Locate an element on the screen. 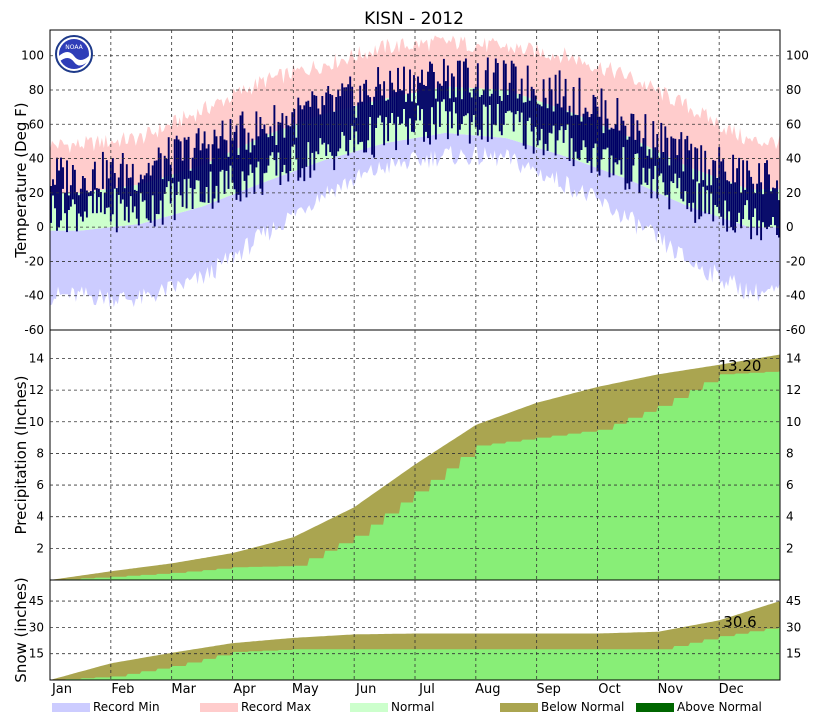 Image resolution: width=829 pixels, height=724 pixels. temperature-tick-label-left: 40 is located at coordinates (36, 159).